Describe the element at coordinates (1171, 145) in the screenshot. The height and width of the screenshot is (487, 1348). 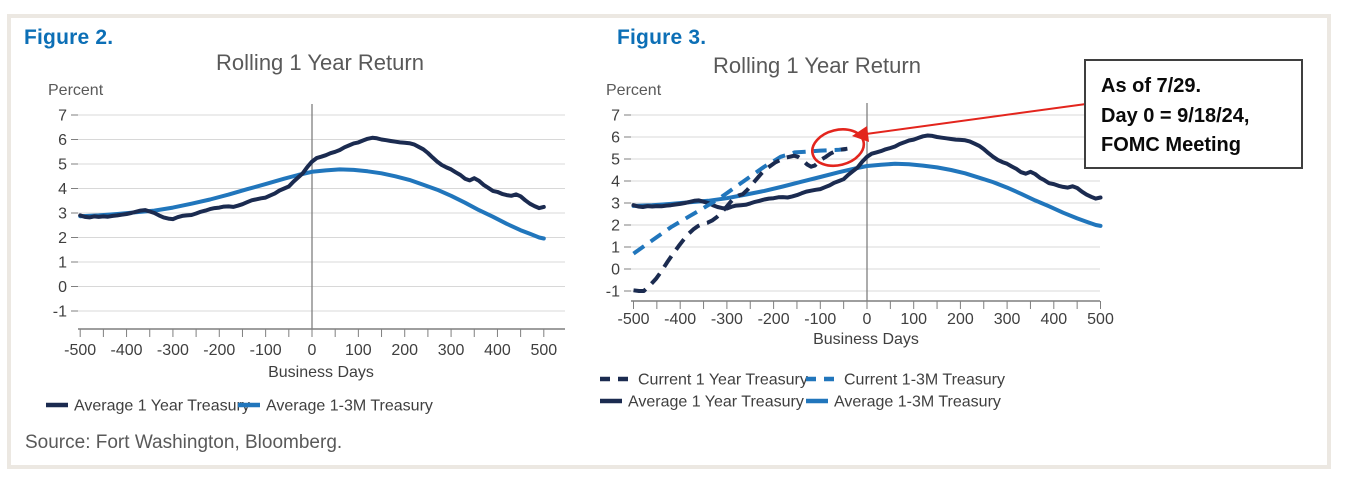
I see `annotation-line-3: FOMC Meeting` at that location.